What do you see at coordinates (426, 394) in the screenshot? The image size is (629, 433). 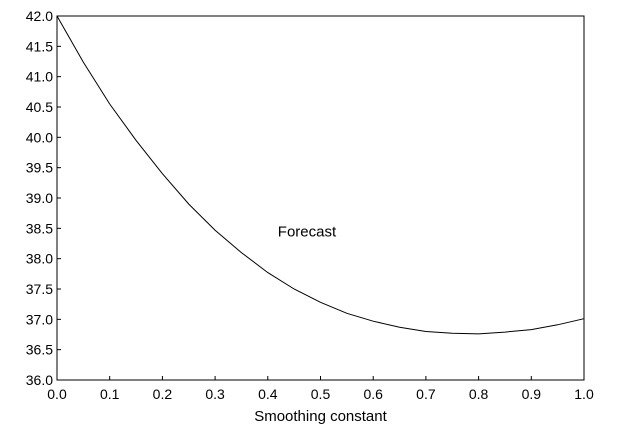 I see `x-tick-label: 0.7` at bounding box center [426, 394].